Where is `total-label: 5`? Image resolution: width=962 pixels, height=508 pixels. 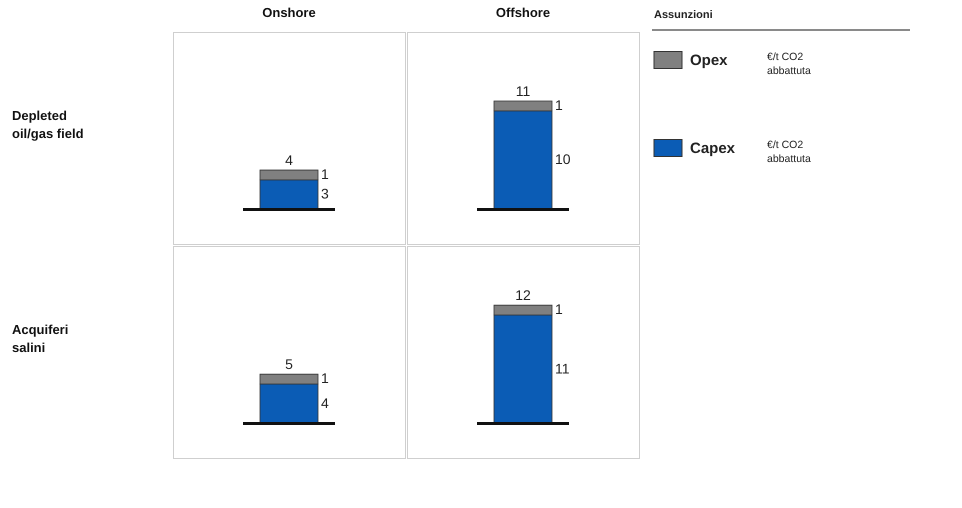 total-label: 5 is located at coordinates (289, 364).